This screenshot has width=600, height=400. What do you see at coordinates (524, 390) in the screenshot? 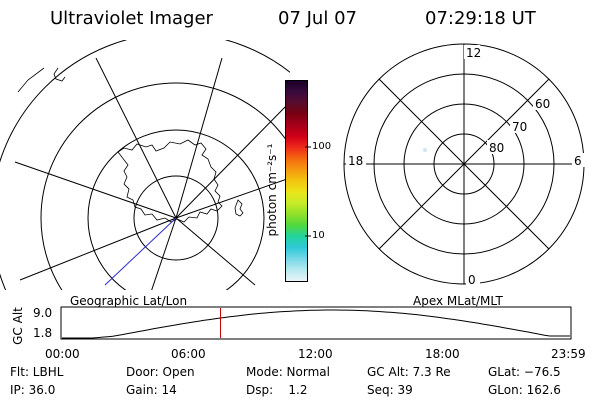
I see `status-glon: GLon: 162.6` at bounding box center [524, 390].